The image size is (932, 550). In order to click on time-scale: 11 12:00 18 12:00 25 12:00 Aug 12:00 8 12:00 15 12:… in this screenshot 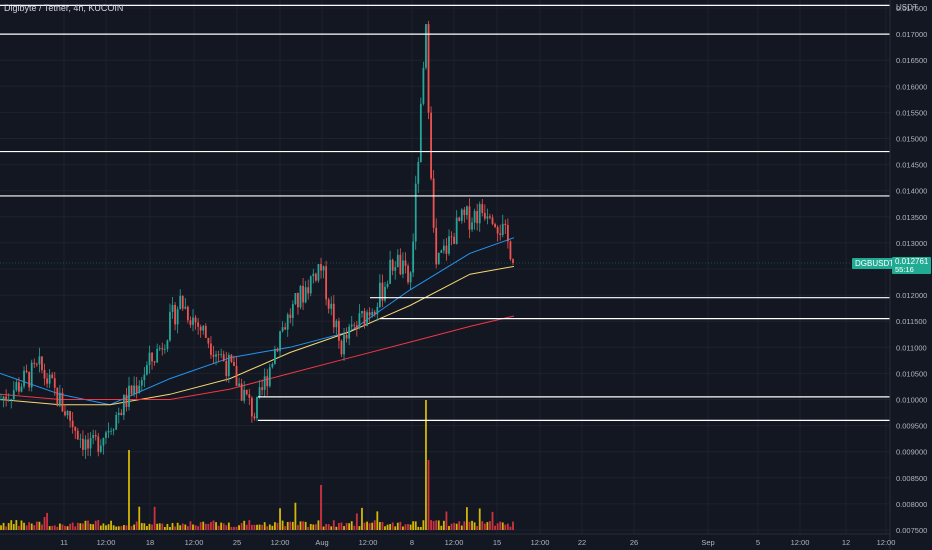, I will do `click(477, 542)`.